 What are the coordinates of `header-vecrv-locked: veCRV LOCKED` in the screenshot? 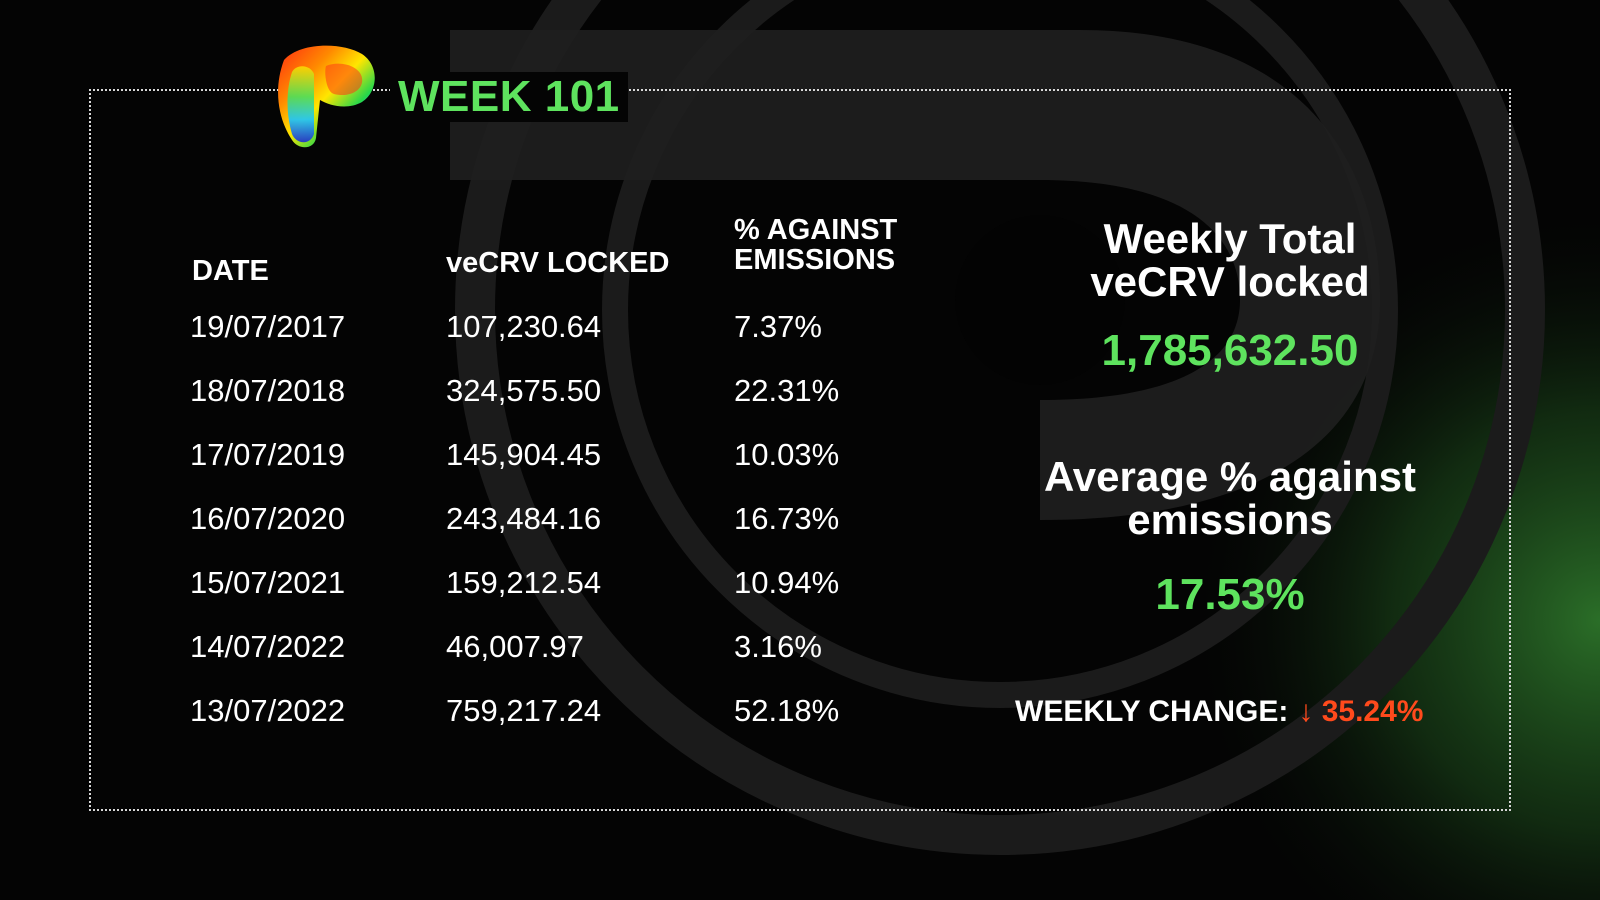 It's located at (558, 263).